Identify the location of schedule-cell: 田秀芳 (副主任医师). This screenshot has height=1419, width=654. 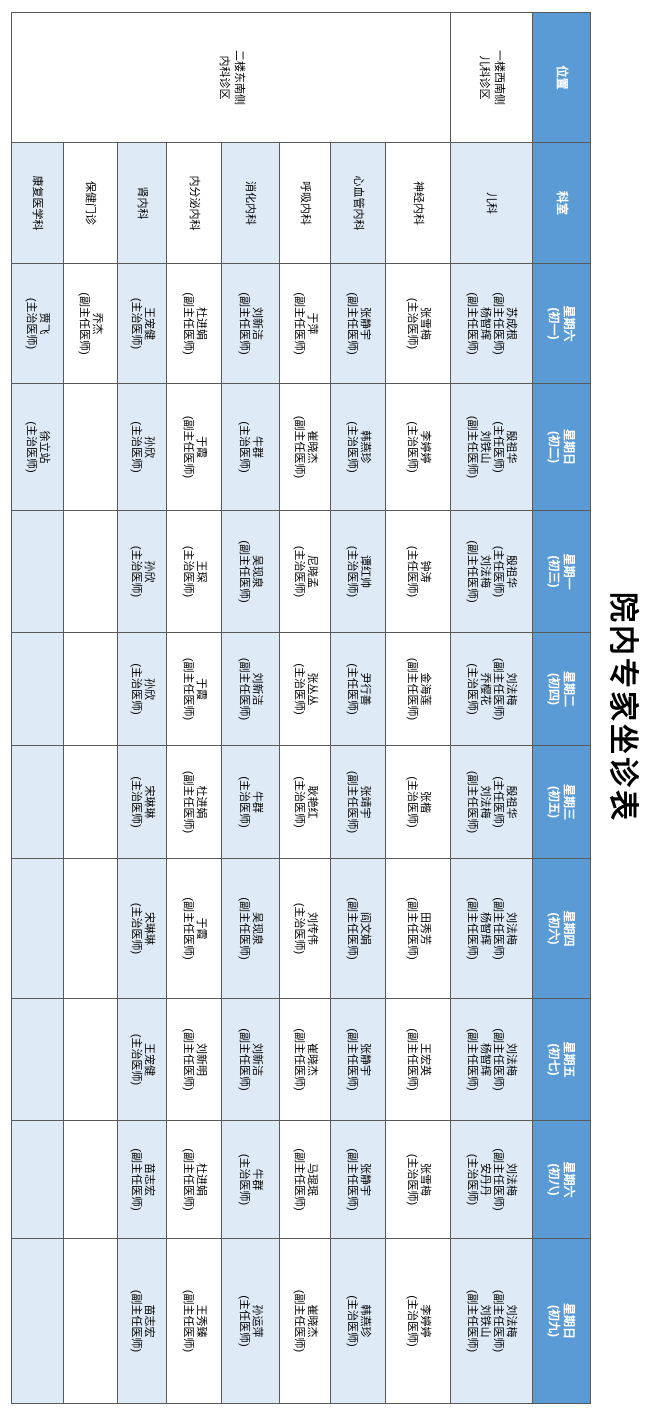
(418, 928).